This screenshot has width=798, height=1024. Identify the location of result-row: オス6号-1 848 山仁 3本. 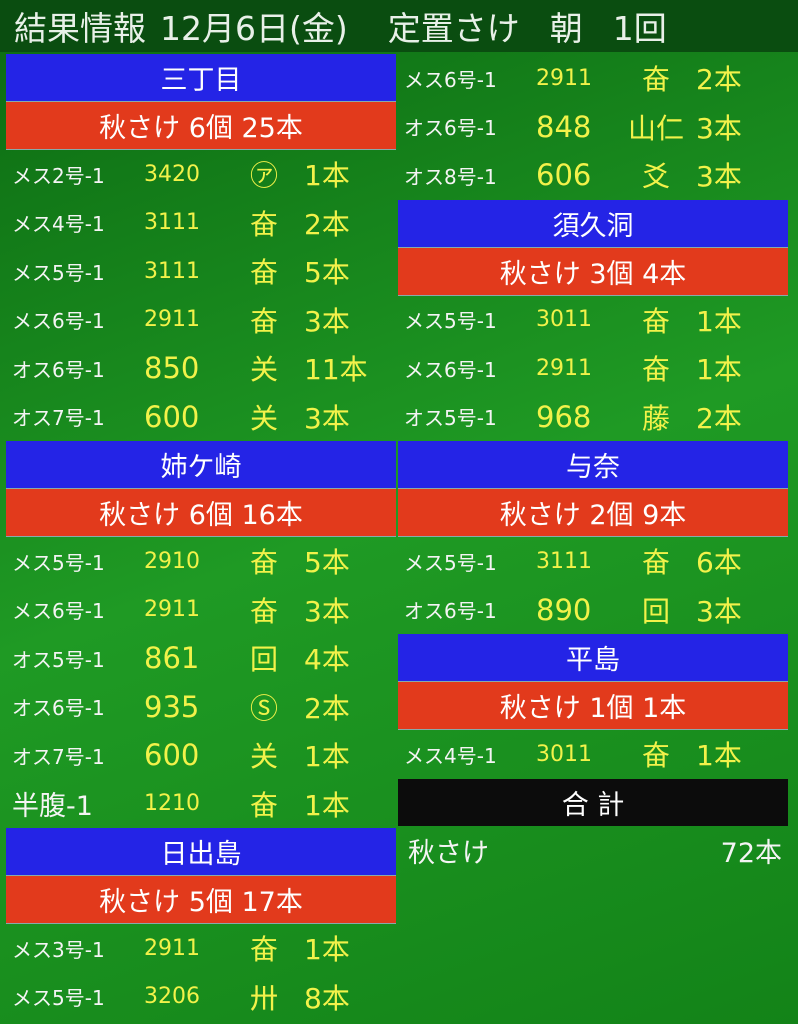
(593, 127).